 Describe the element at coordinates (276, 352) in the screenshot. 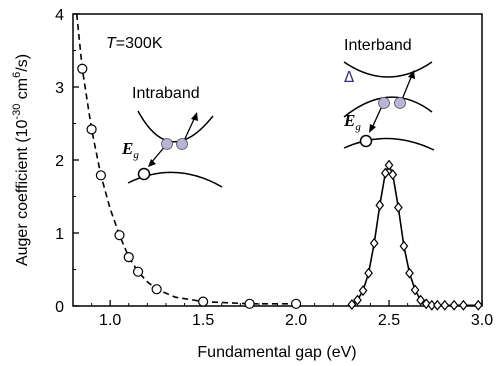

I see `x-axis-label: Fundamental gap (eV)` at that location.